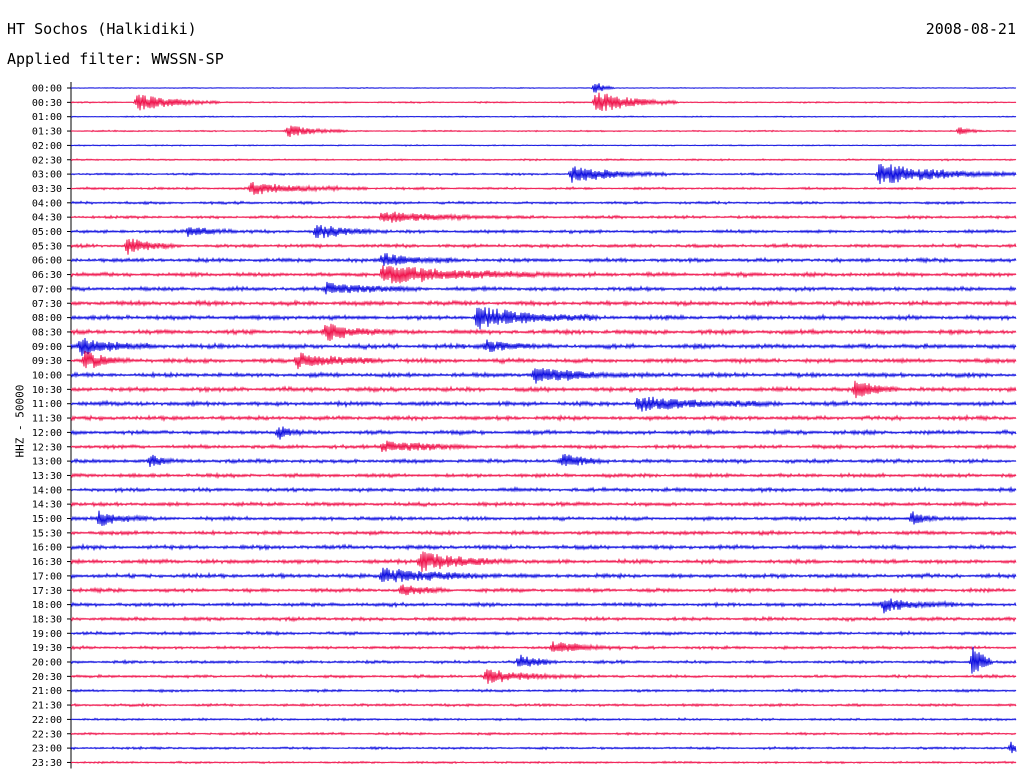 This screenshot has height=780, width=1024. I want to click on row-time-label: 09:30, so click(47, 361).